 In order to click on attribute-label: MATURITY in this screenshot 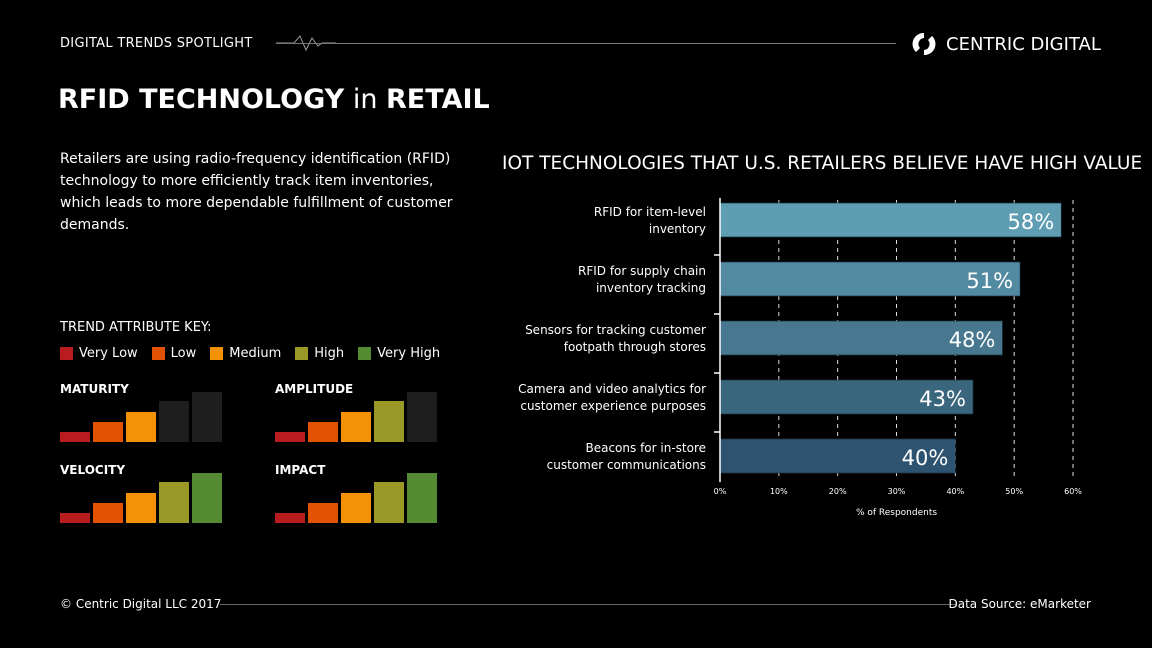, I will do `click(94, 389)`.